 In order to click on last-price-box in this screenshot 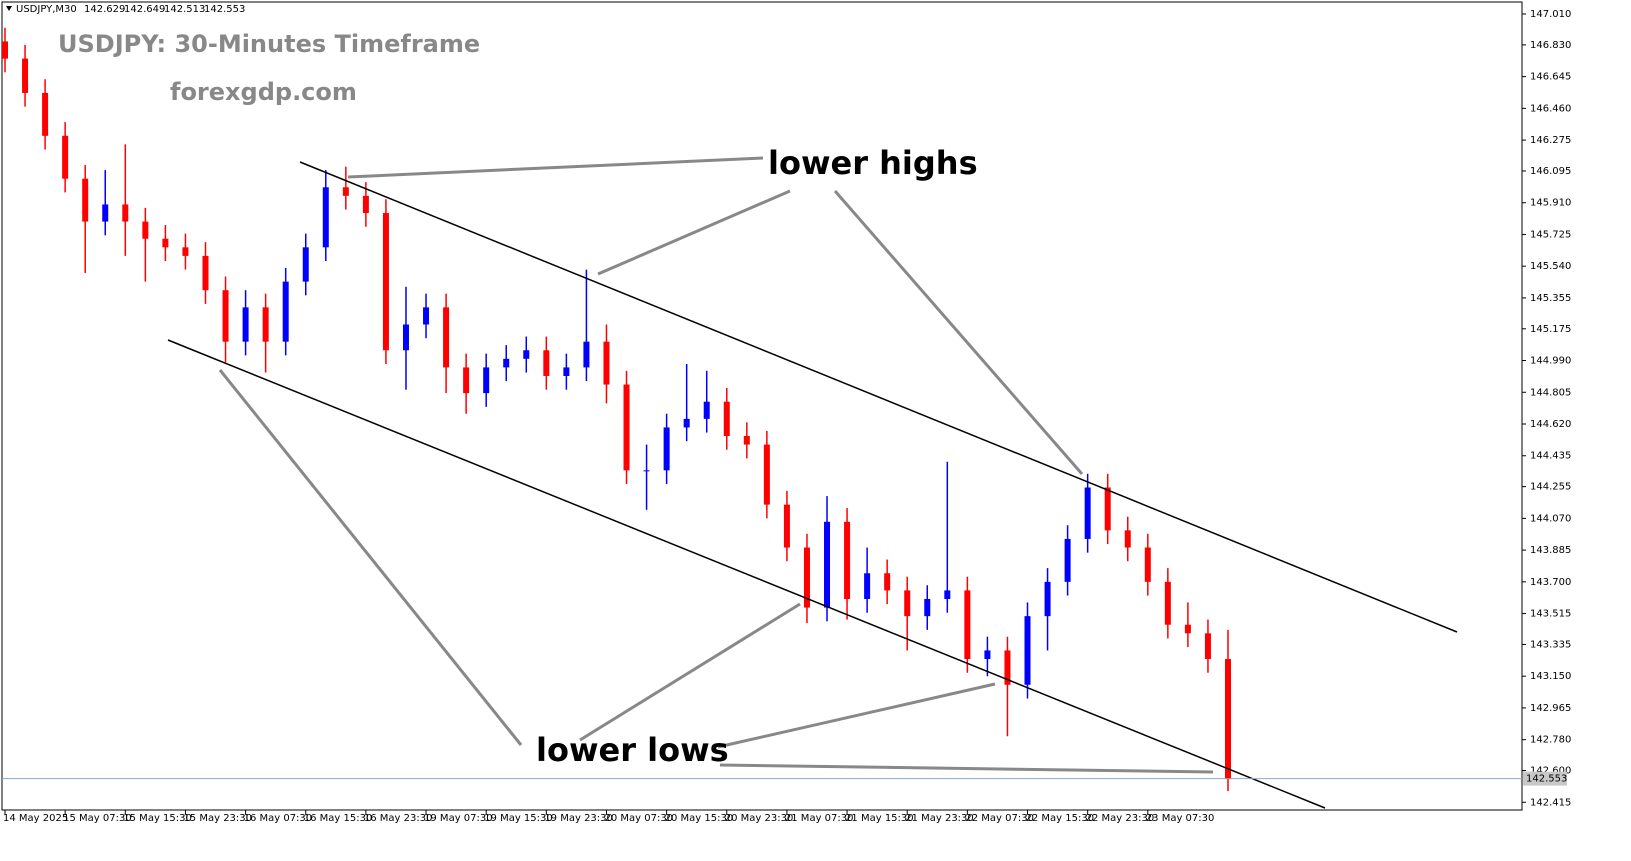, I will do `click(1545, 778)`.